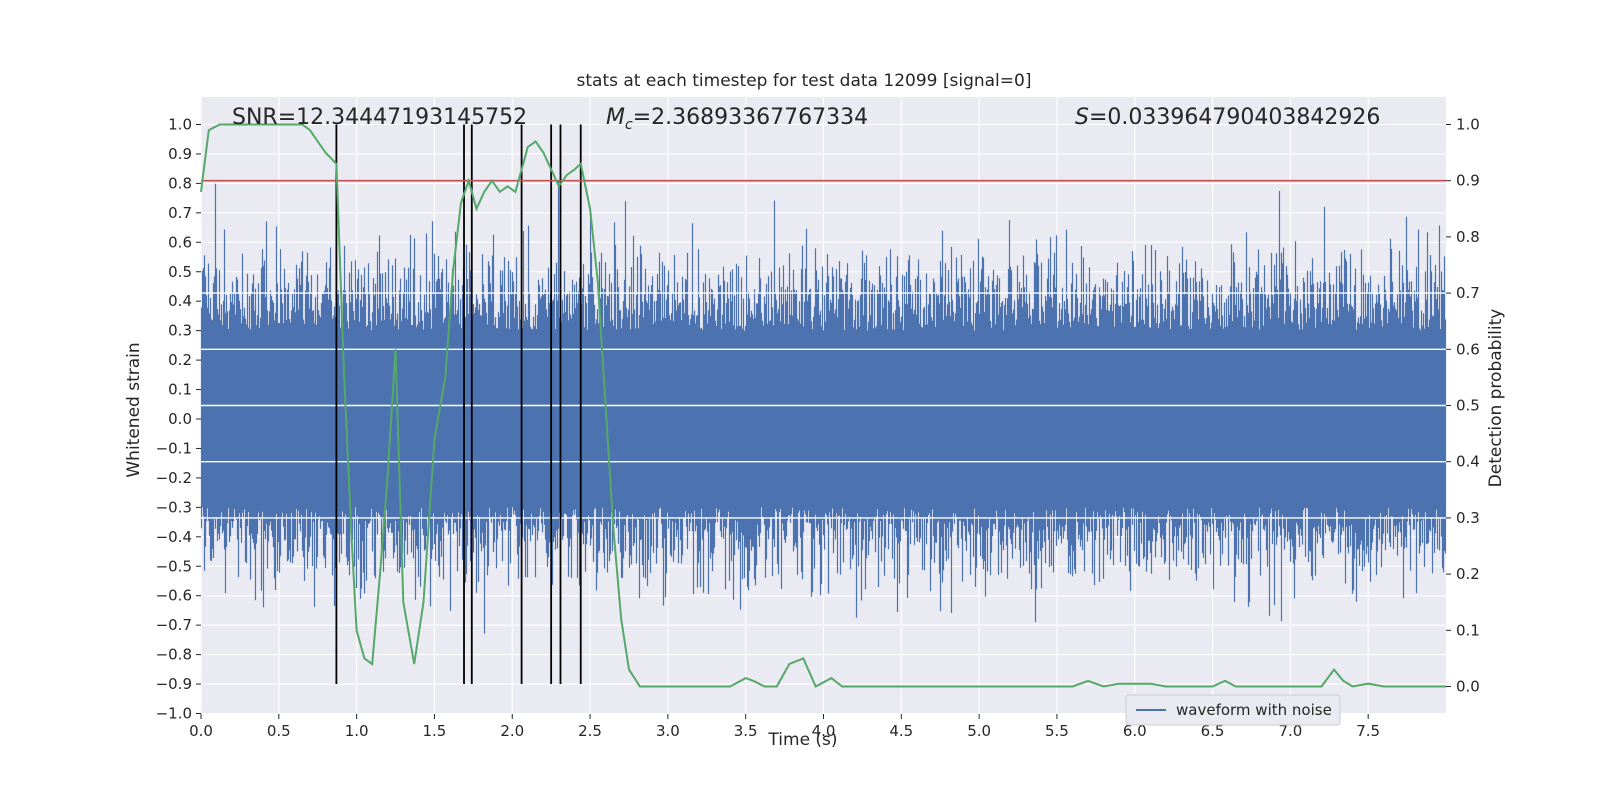 This screenshot has width=1600, height=800. I want to click on y2-axis-ticks: 1.0 0.9 0.8 0.7 0.6 0.5 0.4 0.3 0.2 0.1 0.0, so click(1463, 406).